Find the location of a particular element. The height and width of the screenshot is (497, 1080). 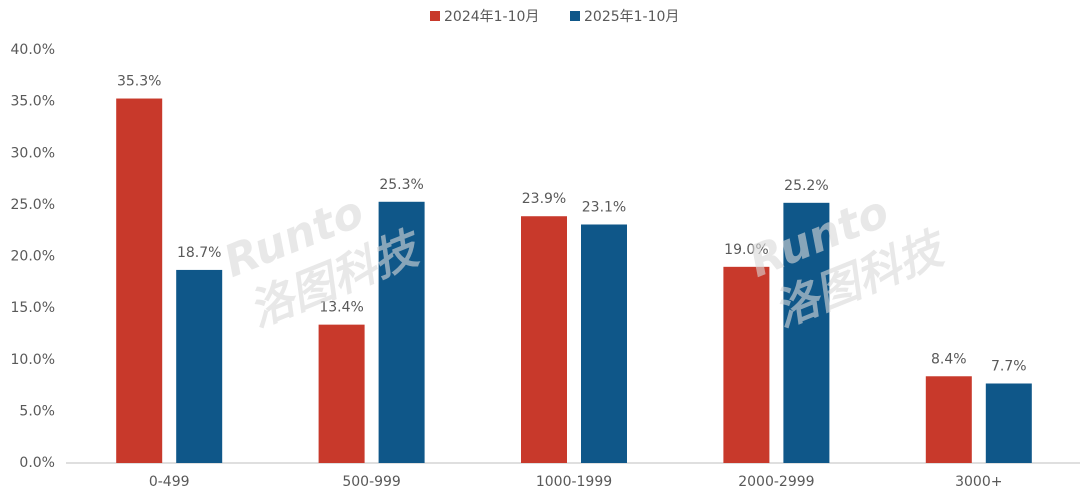

value-label: 8.4% is located at coordinates (949, 359).